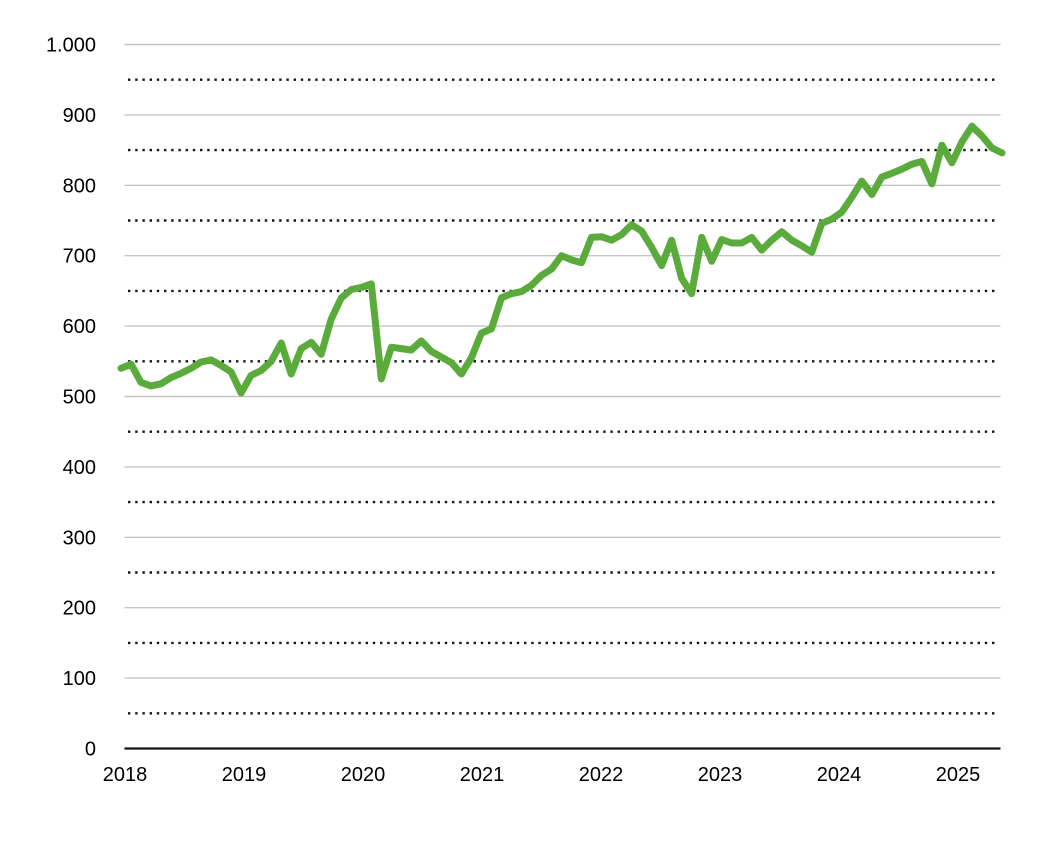 The image size is (1062, 845). Describe the element at coordinates (720, 775) in the screenshot. I see `x-tick-label: 2023` at that location.